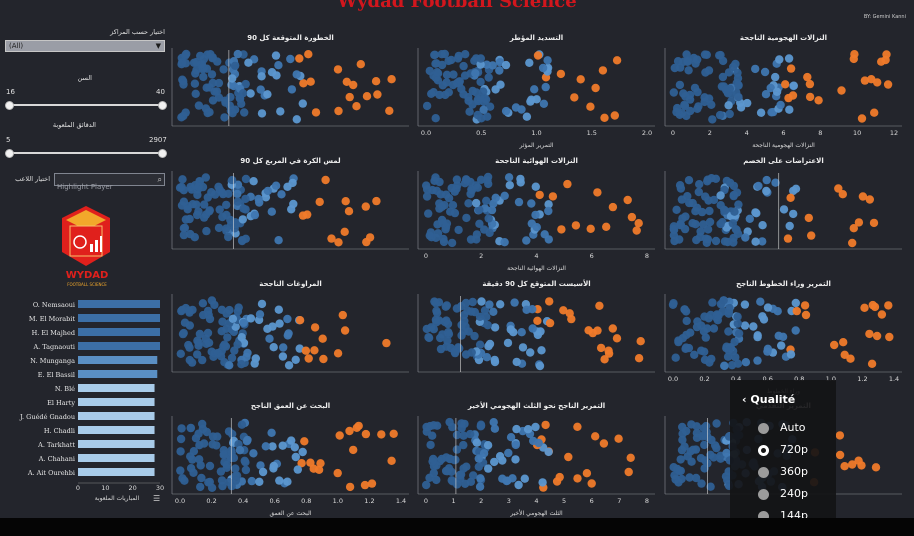 The image size is (914, 536). I want to click on quality-option-auto: Auto, so click(783, 431).